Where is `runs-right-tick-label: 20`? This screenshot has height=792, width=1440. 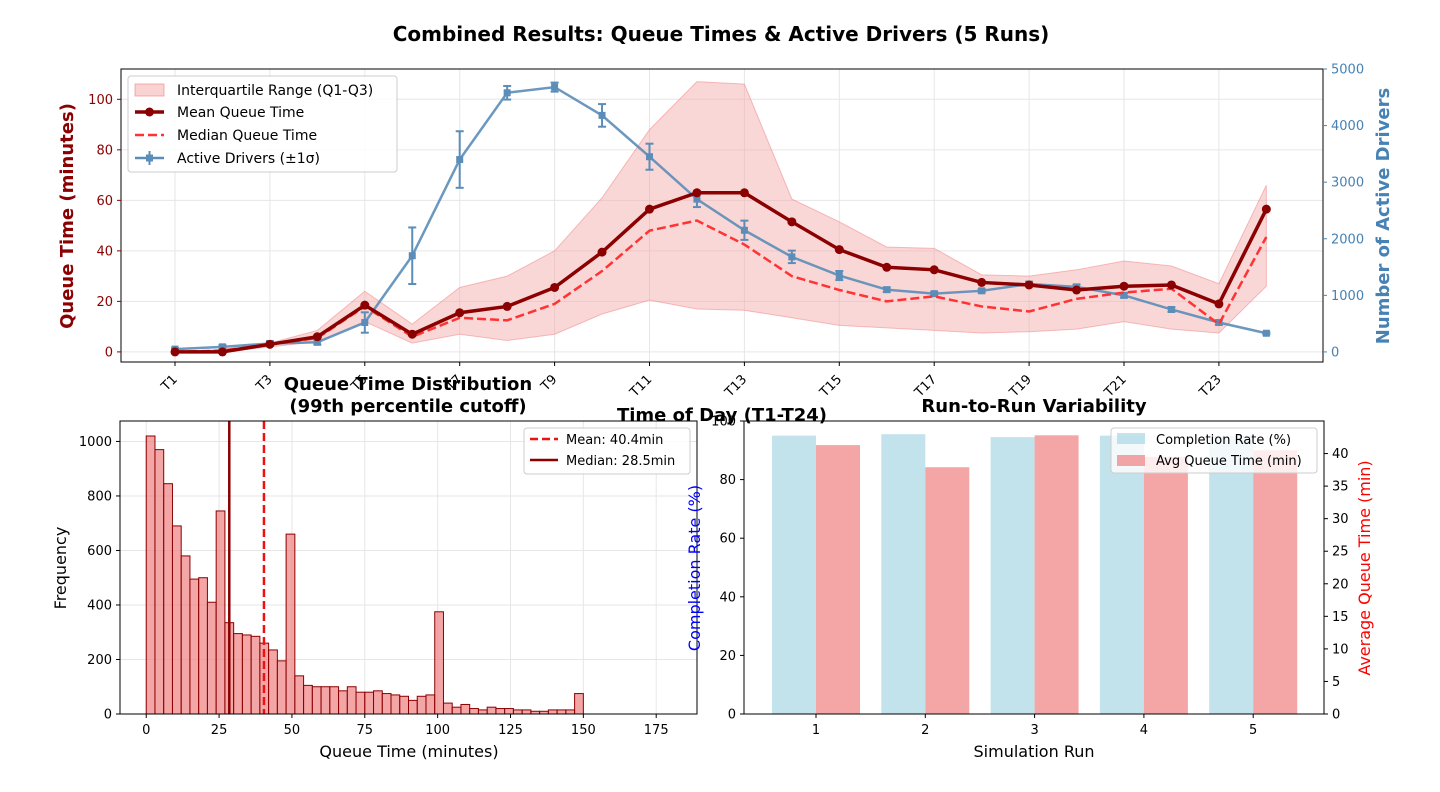
runs-right-tick-label: 20 is located at coordinates (1340, 584).